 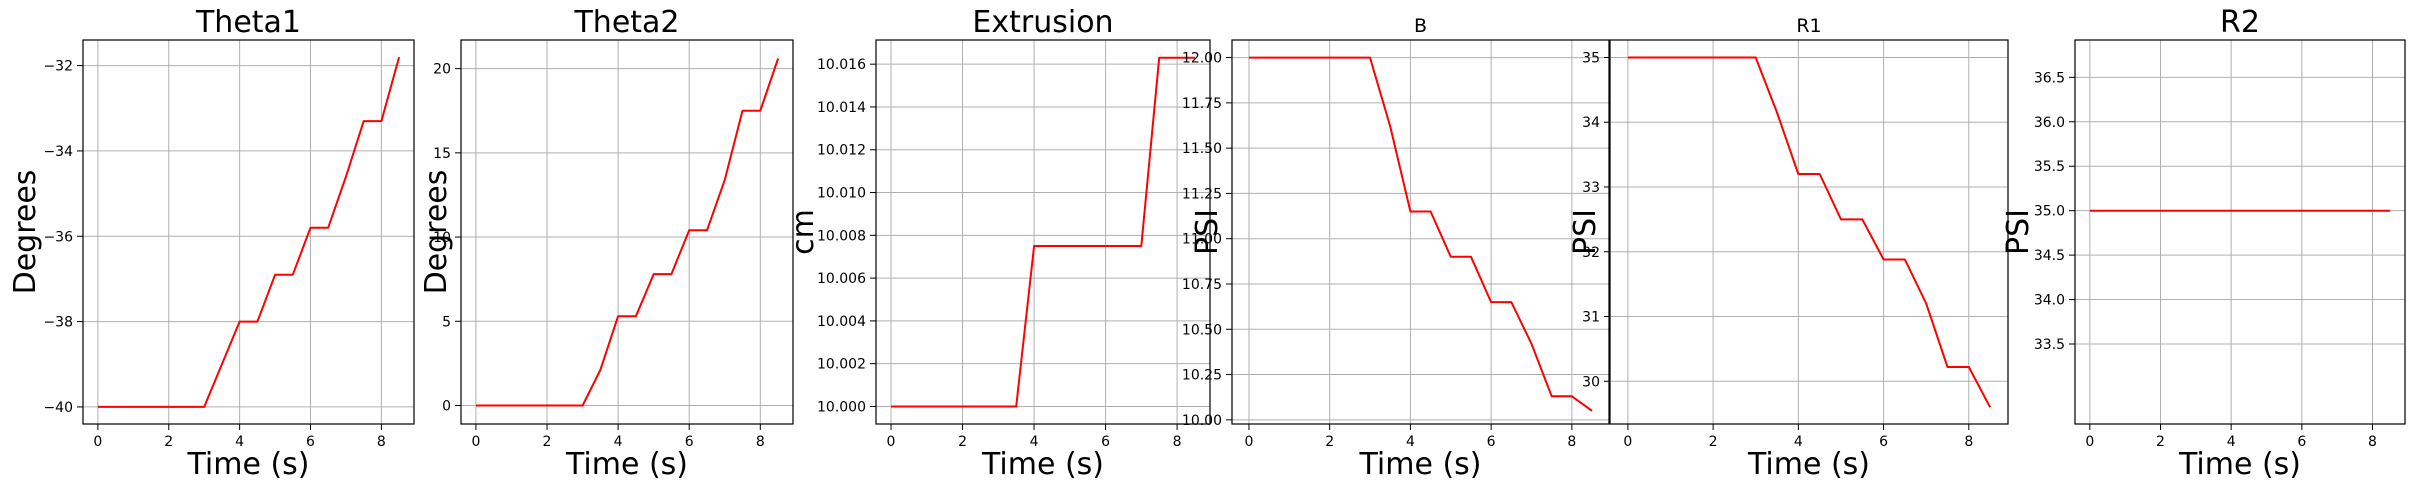 What do you see at coordinates (1808, 26) in the screenshot?
I see `chart-title: R1` at bounding box center [1808, 26].